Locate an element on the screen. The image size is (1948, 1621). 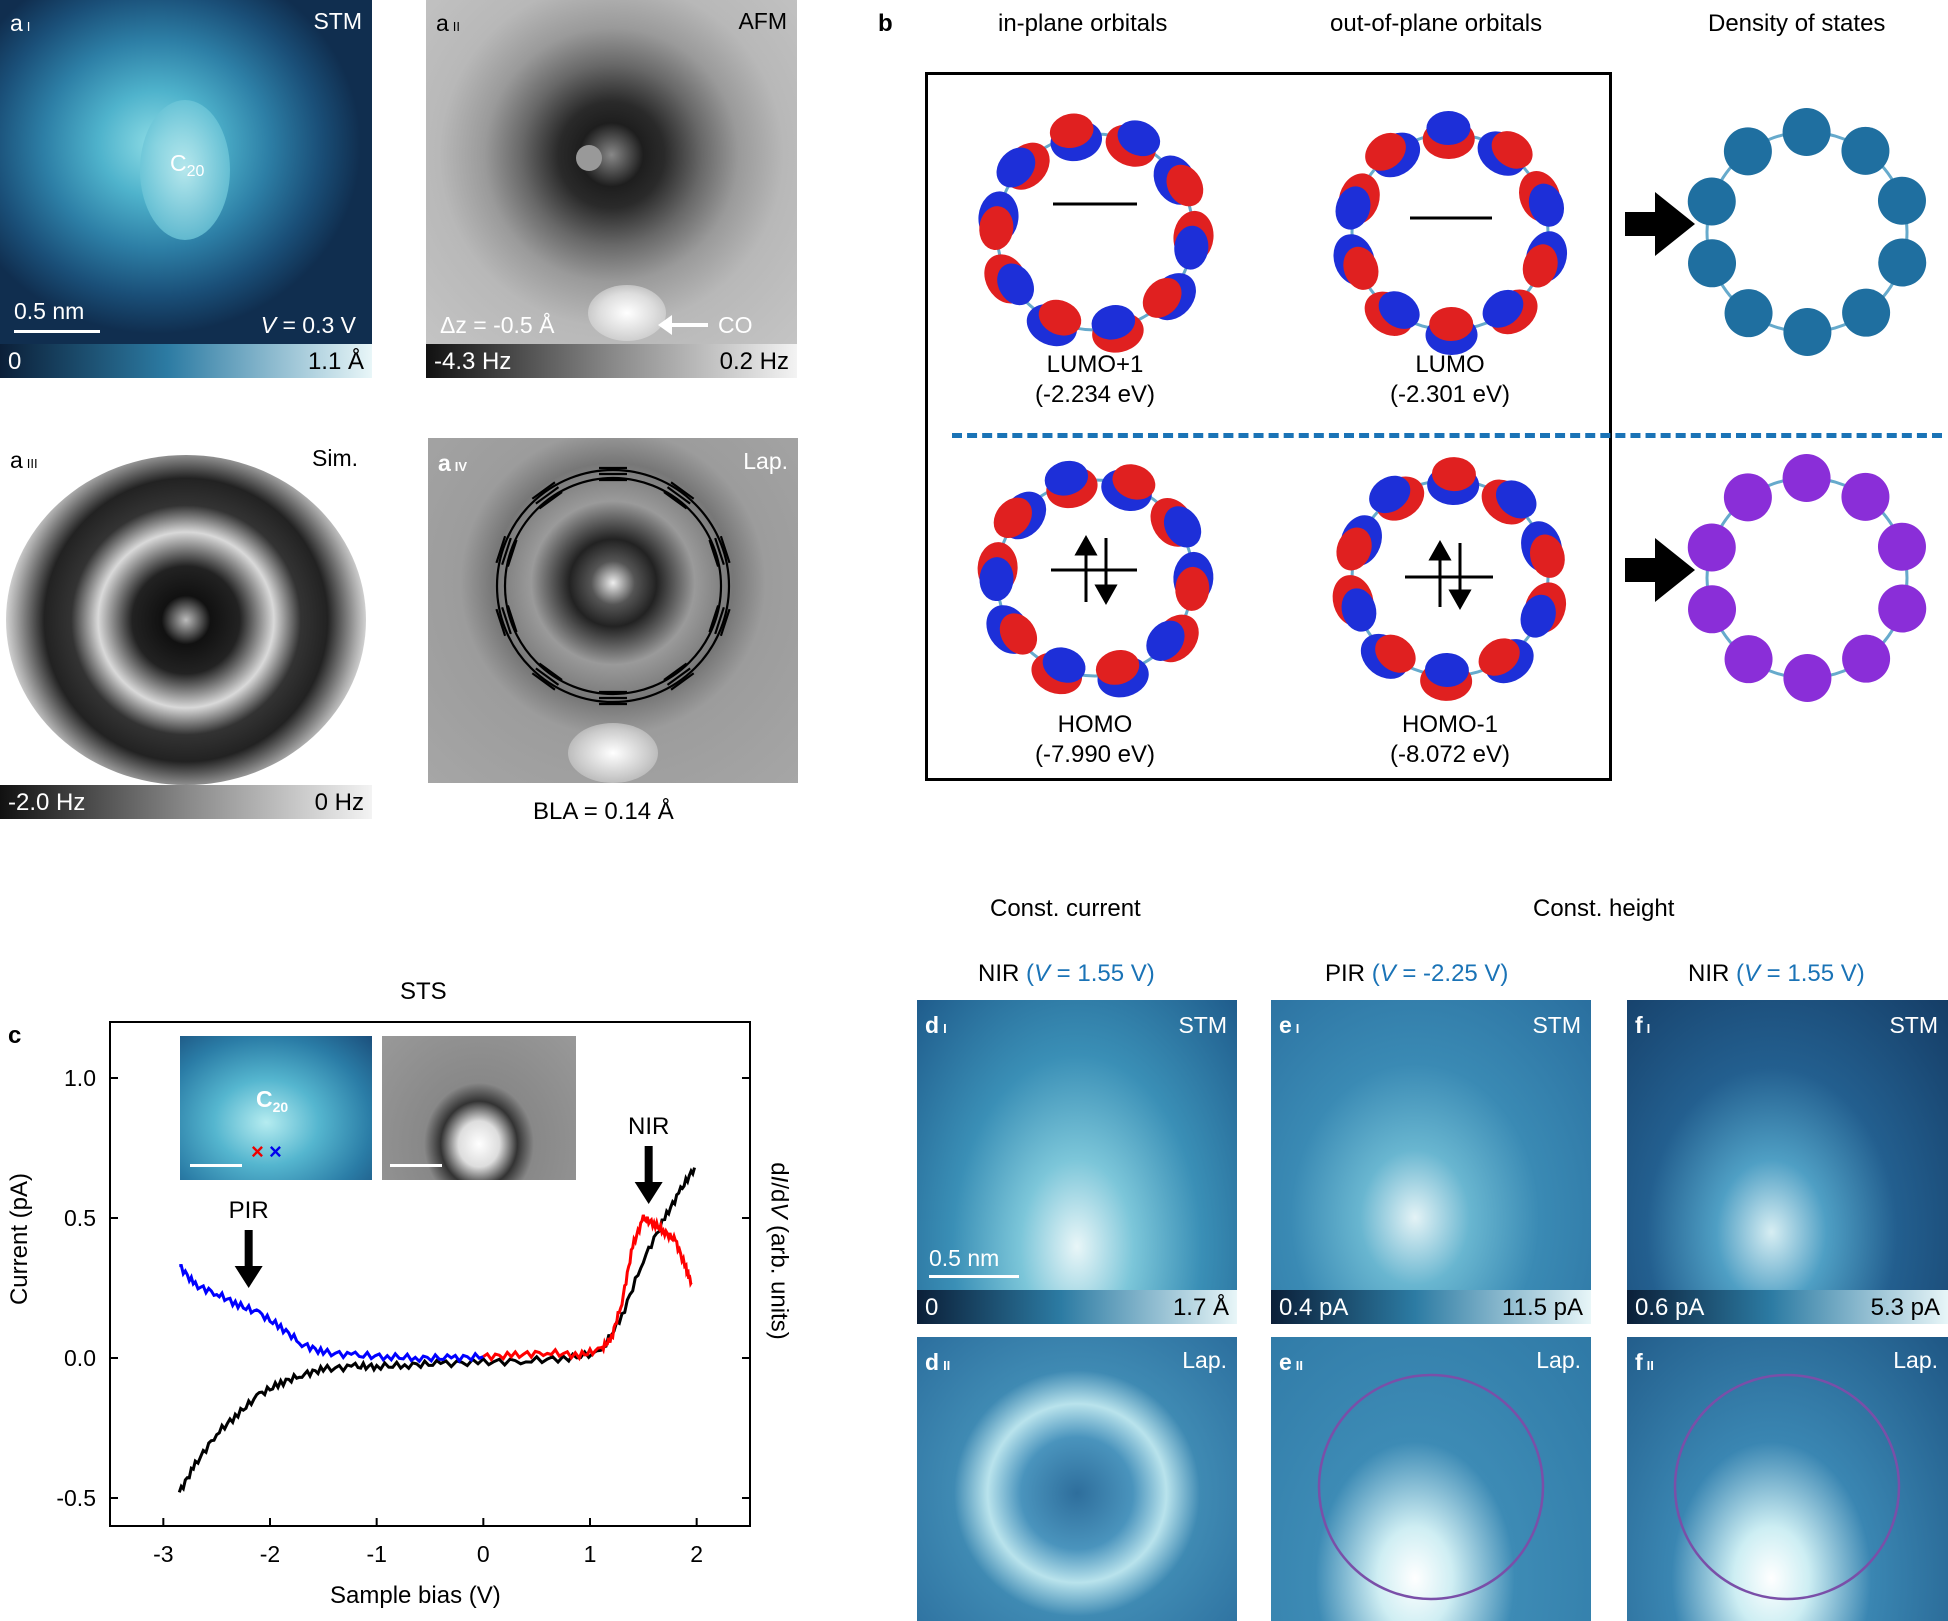
colorbar-e1: 0.4 pA 11.5 pA is located at coordinates (1431, 1307).